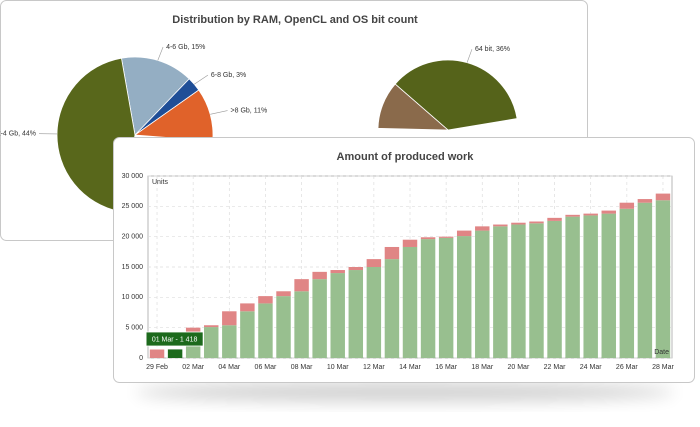 This screenshot has width=700, height=427. I want to click on slice-label: 6-8 Gb, 3%, so click(228, 75).